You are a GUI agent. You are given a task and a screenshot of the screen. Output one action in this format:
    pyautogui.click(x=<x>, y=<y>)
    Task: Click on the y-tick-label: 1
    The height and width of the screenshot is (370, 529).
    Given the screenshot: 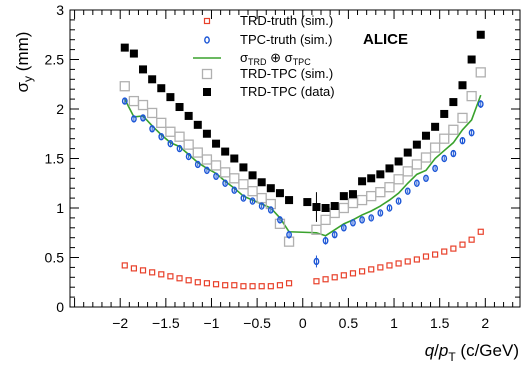 What is the action you would take?
    pyautogui.click(x=60, y=208)
    